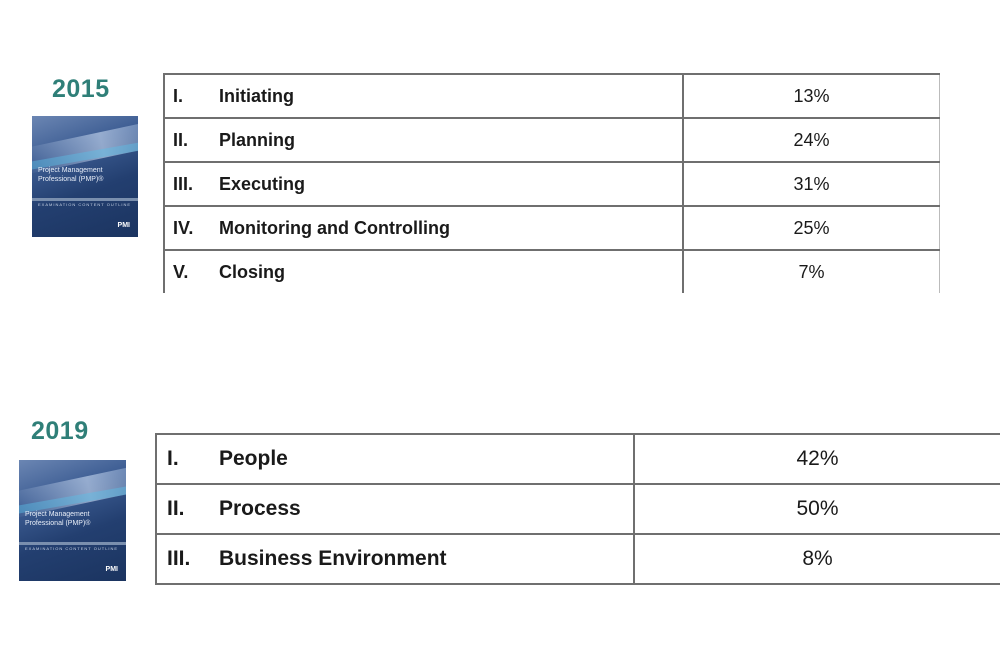 This screenshot has width=1000, height=655. What do you see at coordinates (577, 459) in the screenshot?
I see `table-row: I. People 42%` at bounding box center [577, 459].